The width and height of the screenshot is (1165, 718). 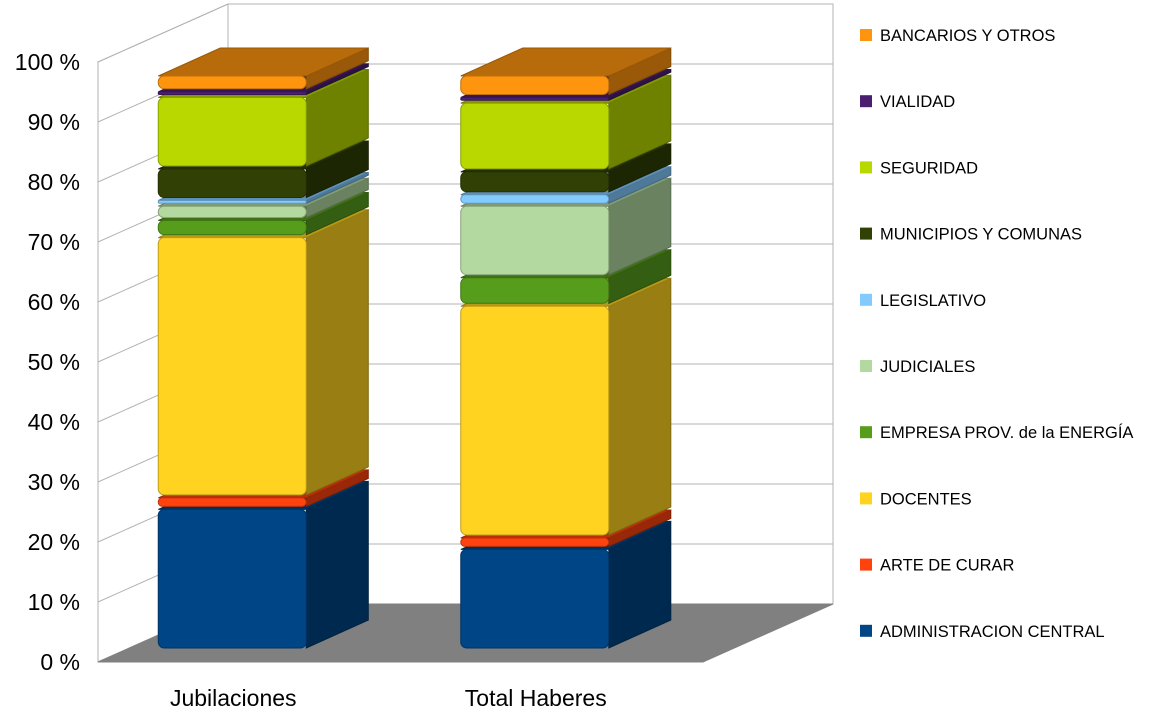 I want to click on x-tick-label: Jubilaciones, so click(x=233, y=698).